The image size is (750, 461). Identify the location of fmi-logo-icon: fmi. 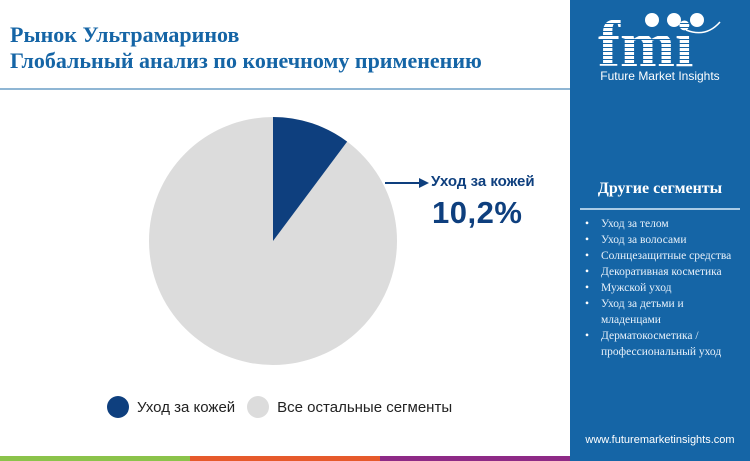
(659, 38).